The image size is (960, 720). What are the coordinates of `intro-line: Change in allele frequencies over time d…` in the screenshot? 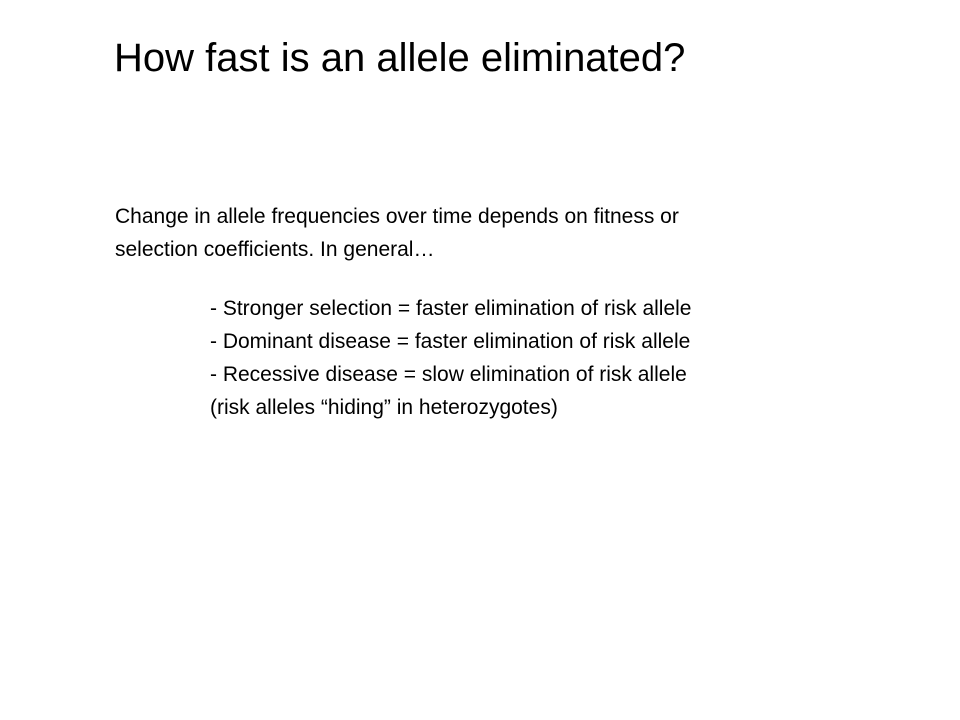 It's located at (397, 216).